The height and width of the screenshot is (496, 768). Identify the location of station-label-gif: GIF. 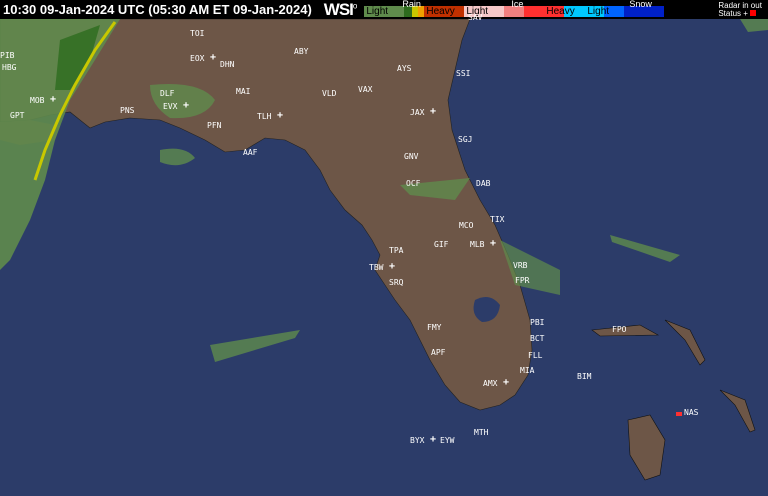
(441, 244).